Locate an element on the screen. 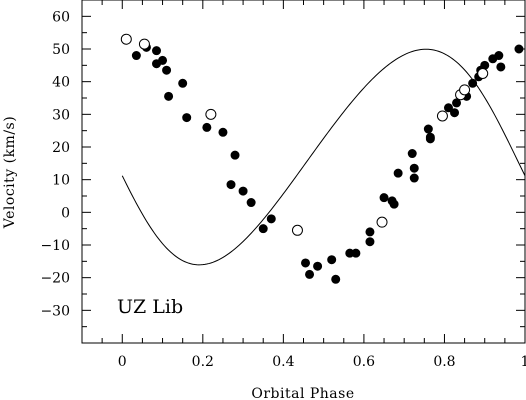 The height and width of the screenshot is (400, 526). x-tick-label: 0.8 is located at coordinates (444, 362).